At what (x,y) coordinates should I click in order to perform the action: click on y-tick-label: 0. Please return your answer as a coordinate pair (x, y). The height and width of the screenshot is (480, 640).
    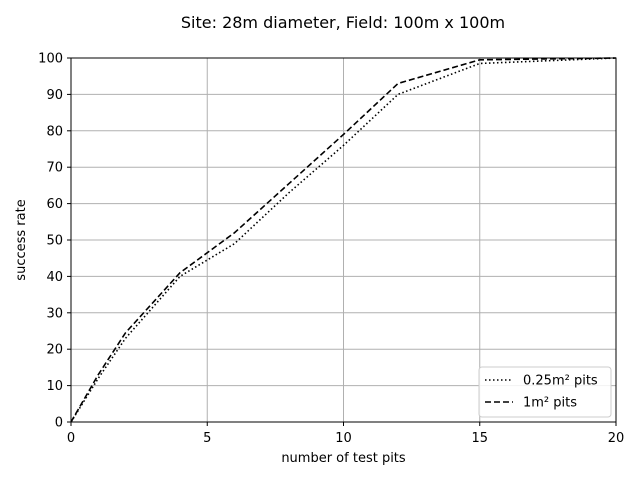
    Looking at the image, I should click on (59, 423).